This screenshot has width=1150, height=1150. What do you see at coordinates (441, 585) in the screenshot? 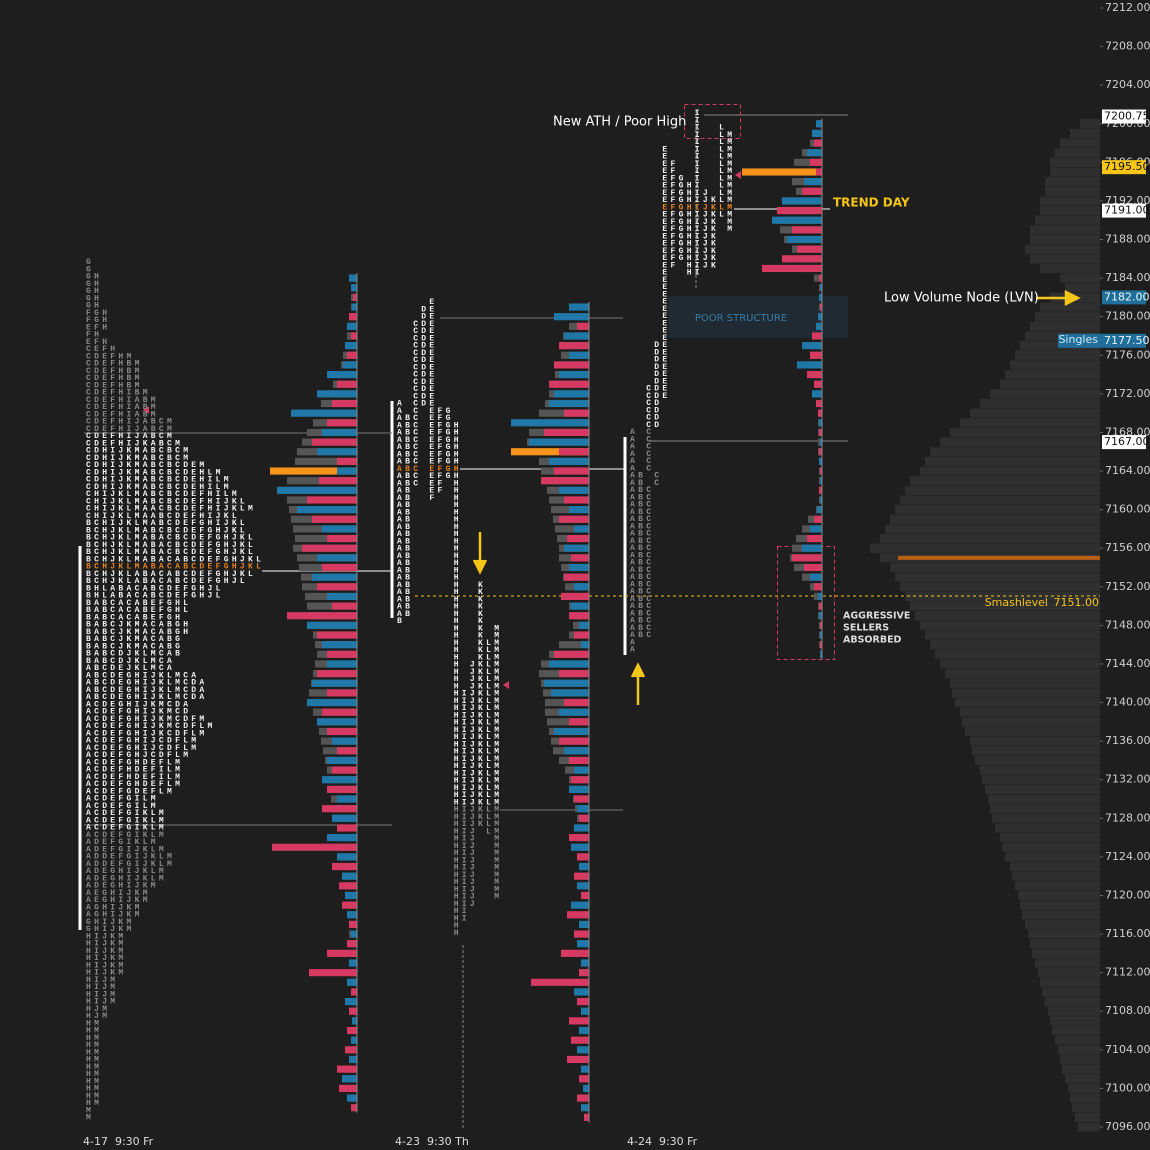
I see `tpo-row: AB H K` at bounding box center [441, 585].